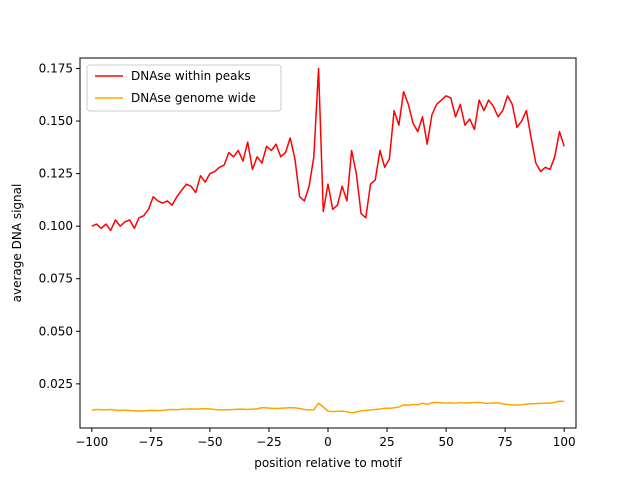 The width and height of the screenshot is (640, 480). I want to click on y-tick-label: 0.100, so click(56, 226).